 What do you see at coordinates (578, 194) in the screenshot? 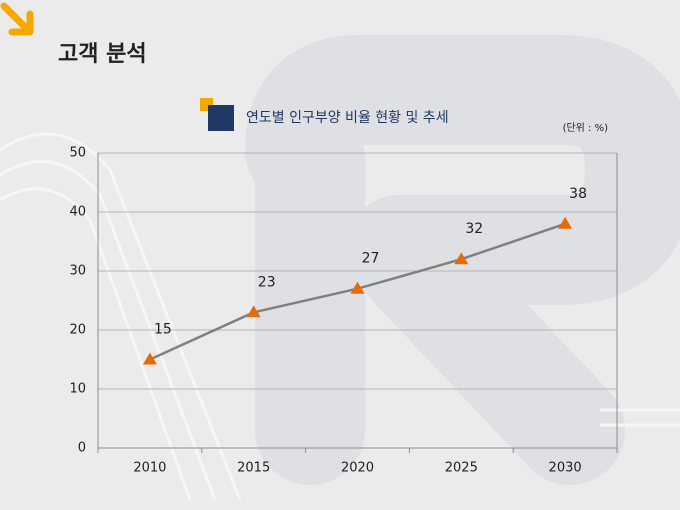
I see `value-label: 38` at bounding box center [578, 194].